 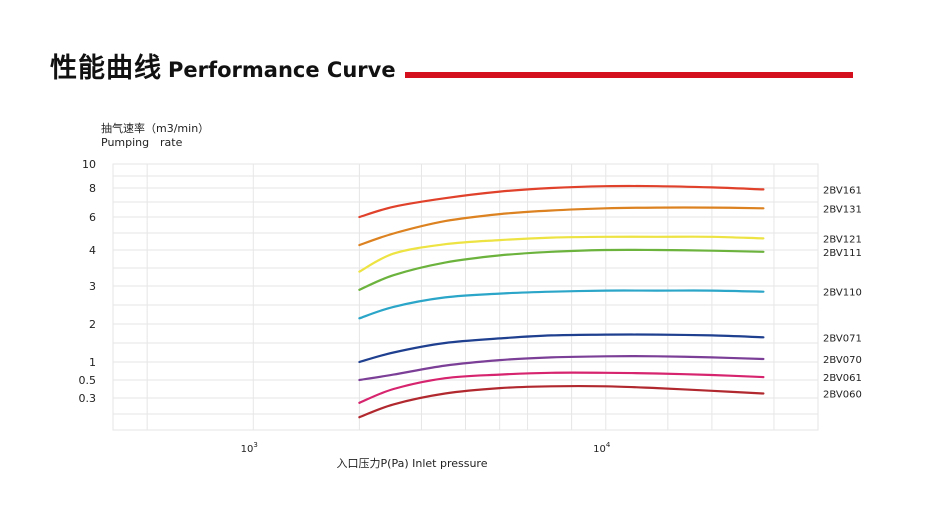 I want to click on y-axis-title-en1: Pumping, so click(x=125, y=142).